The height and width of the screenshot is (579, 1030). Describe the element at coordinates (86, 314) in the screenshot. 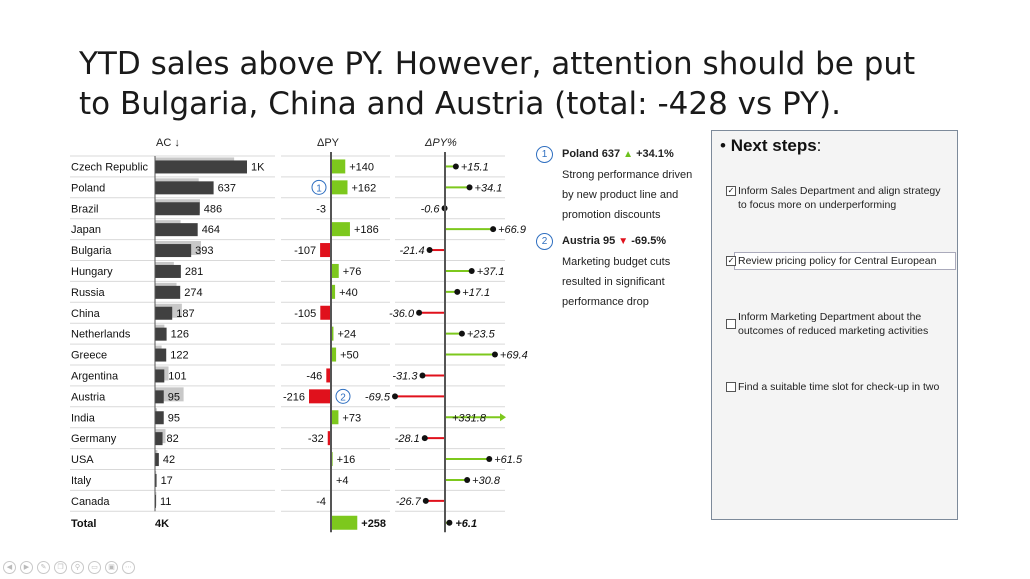

I see `country-label: China` at that location.